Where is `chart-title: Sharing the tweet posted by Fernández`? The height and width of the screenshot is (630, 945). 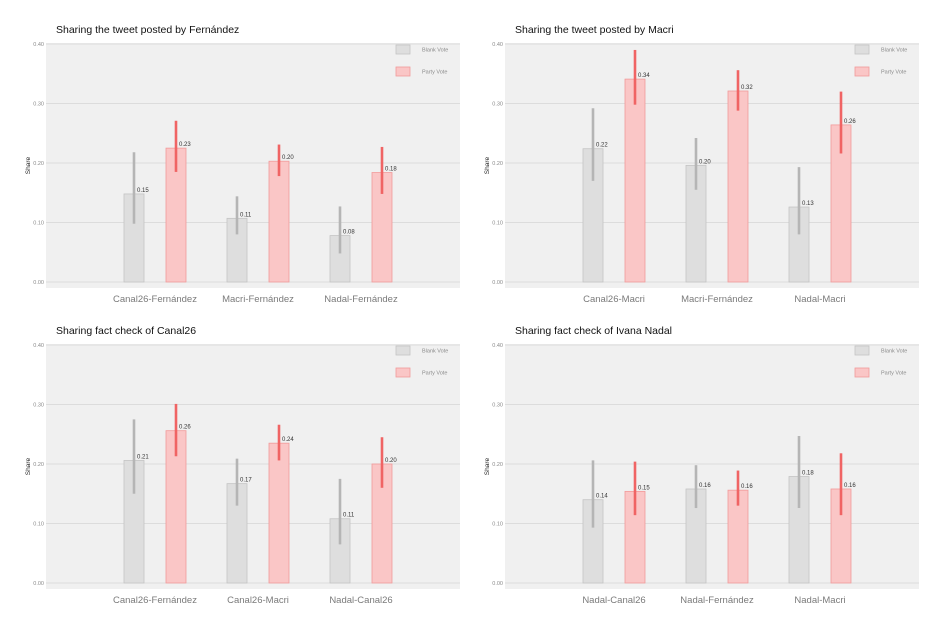 chart-title: Sharing the tweet posted by Fernández is located at coordinates (148, 30).